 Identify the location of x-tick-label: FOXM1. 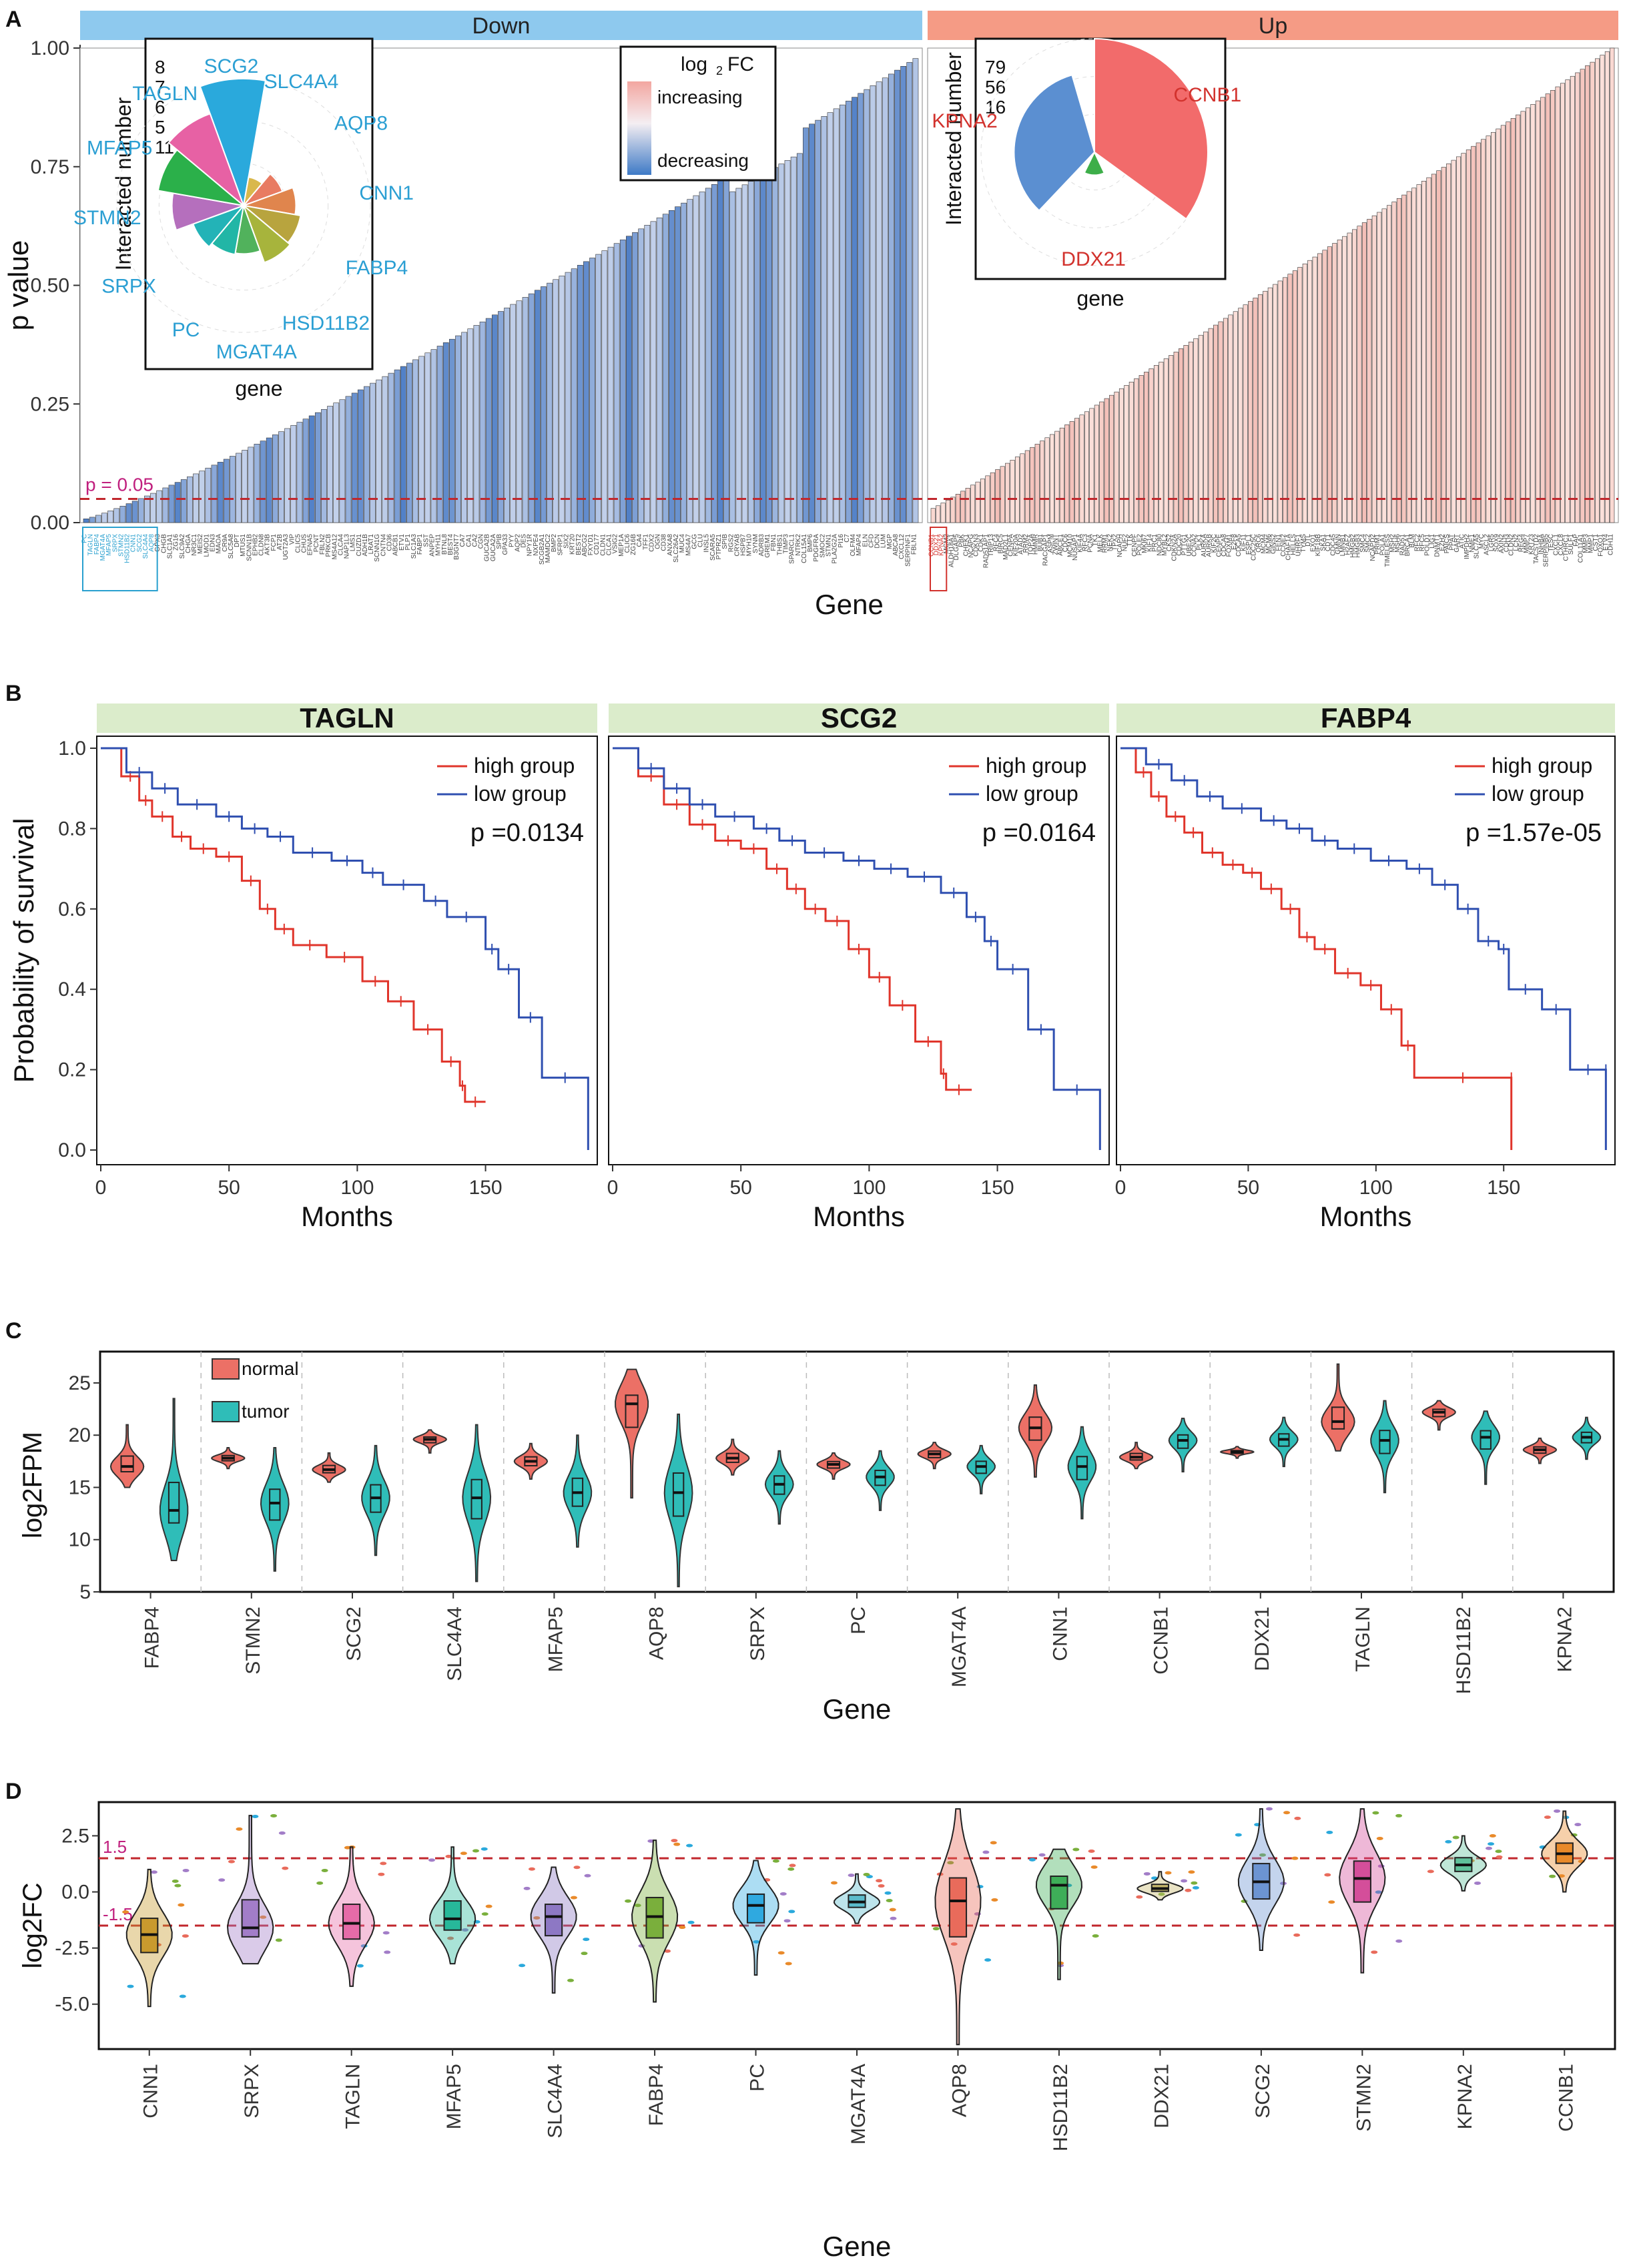
(1229, 545).